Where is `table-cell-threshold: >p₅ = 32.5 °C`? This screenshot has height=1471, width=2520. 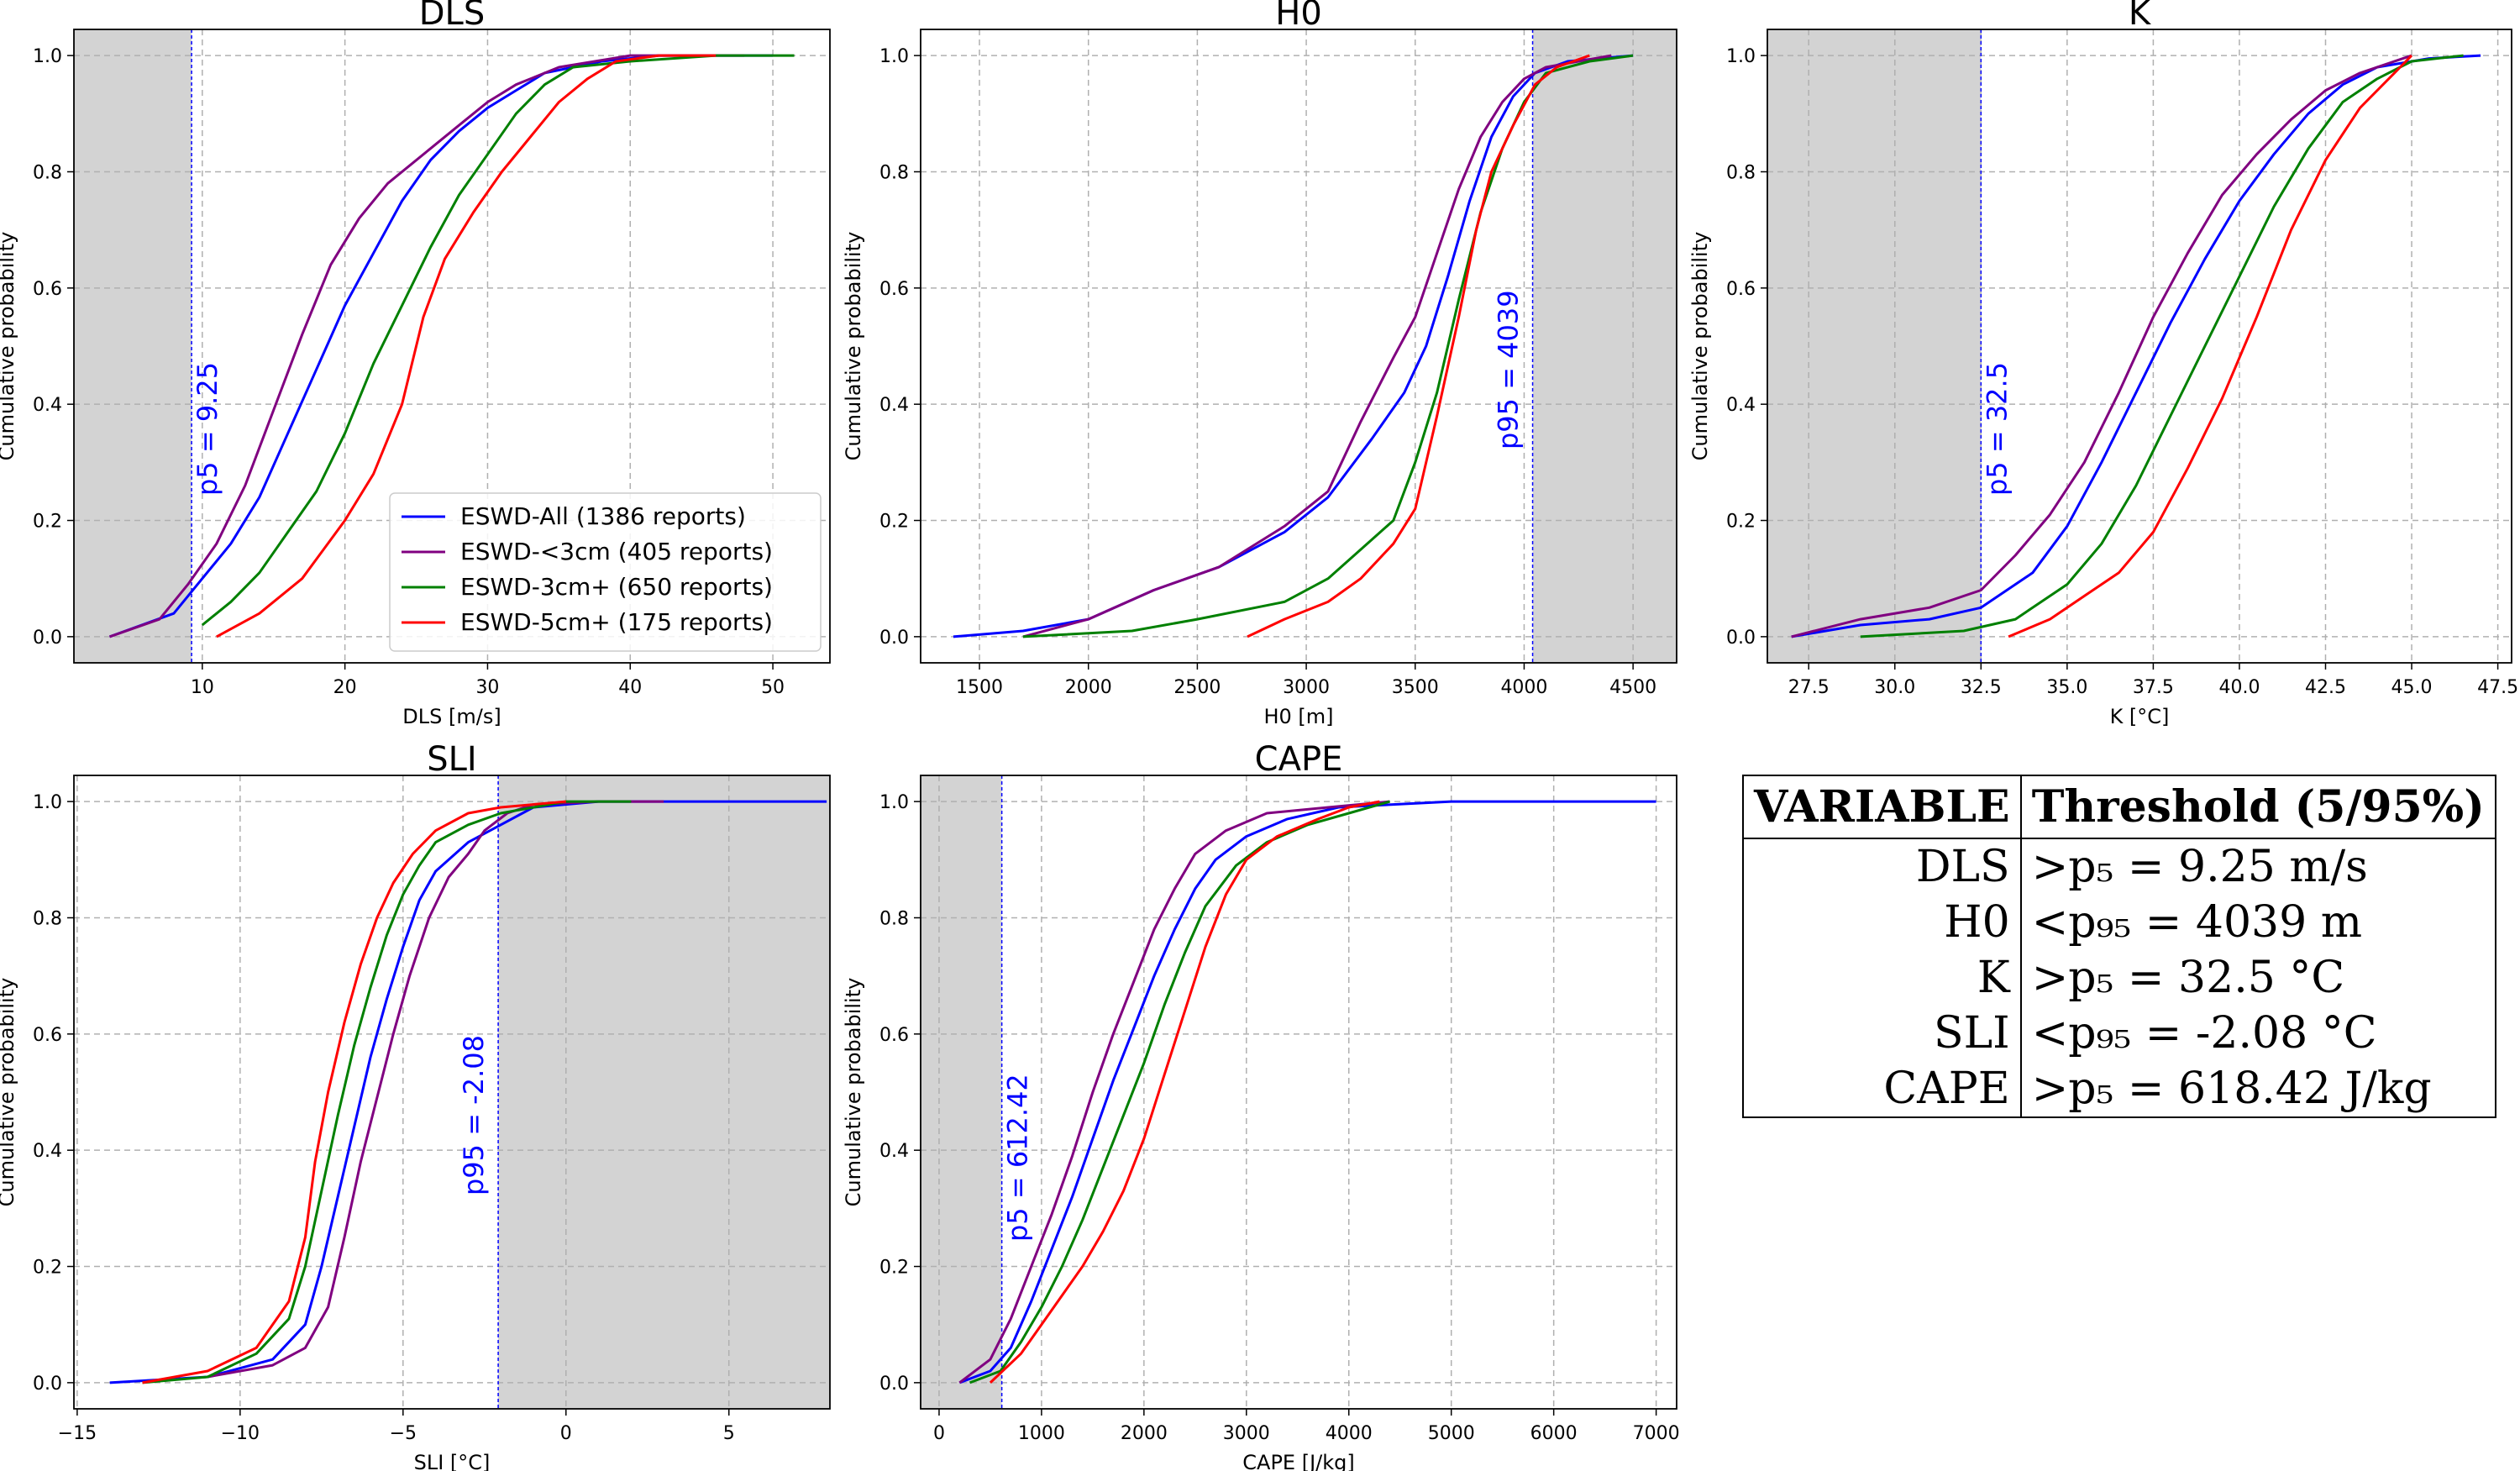 table-cell-threshold: >p₅ = 32.5 °C is located at coordinates (2188, 978).